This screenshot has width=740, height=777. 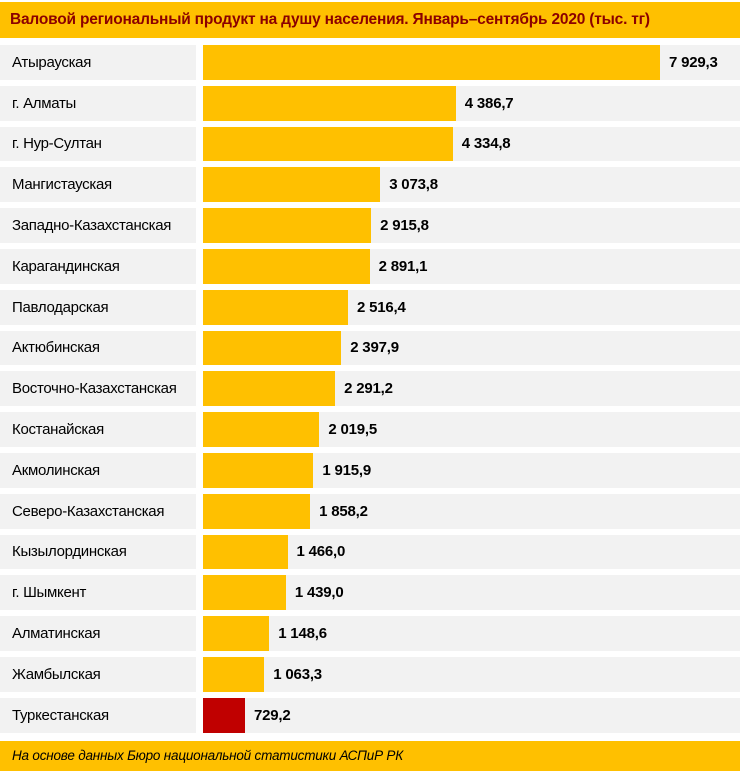 I want to click on region-label-cell: Павлодарская, so click(x=98, y=307).